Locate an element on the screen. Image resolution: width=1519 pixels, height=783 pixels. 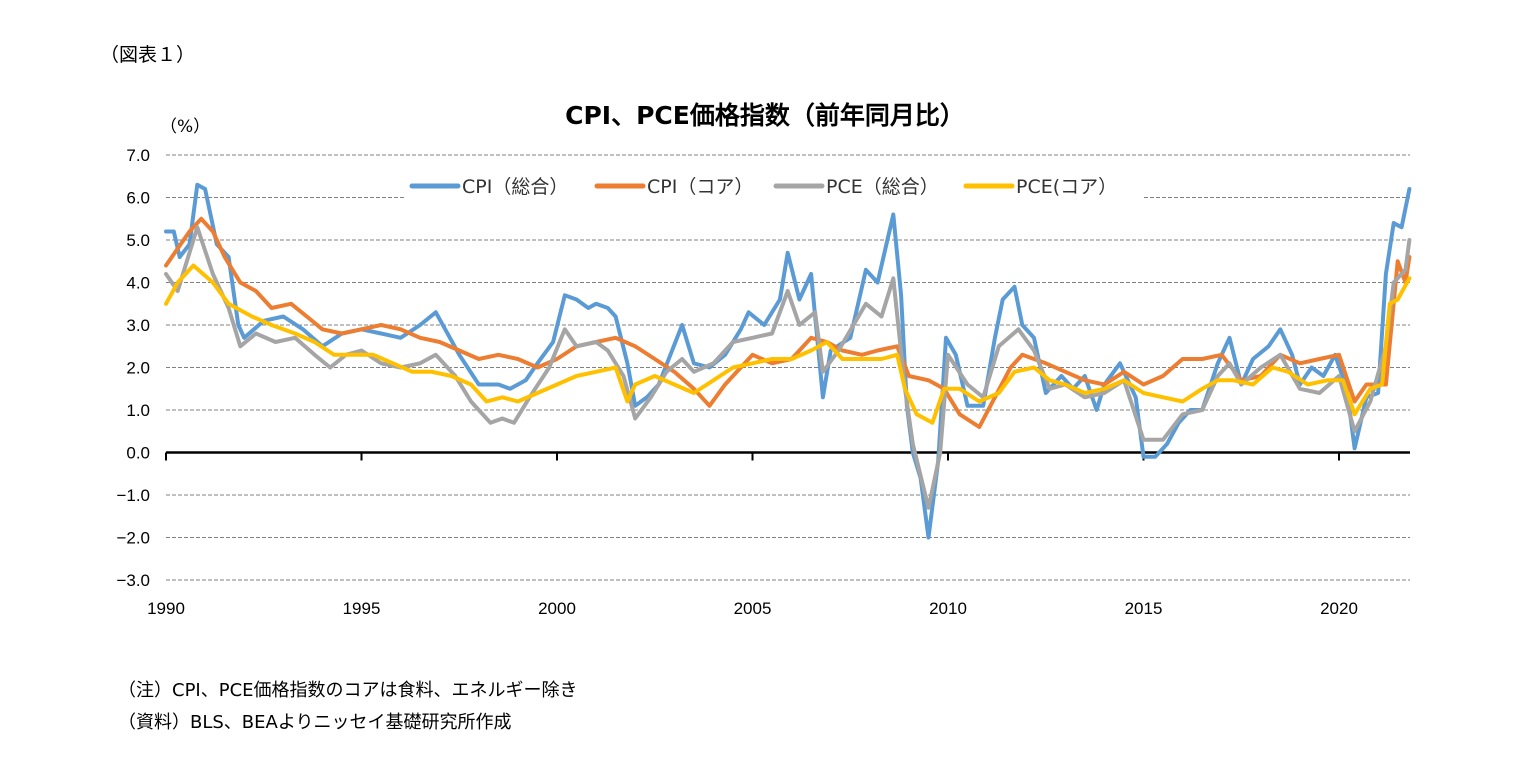
x-tick-label: 2020 is located at coordinates (1339, 608).